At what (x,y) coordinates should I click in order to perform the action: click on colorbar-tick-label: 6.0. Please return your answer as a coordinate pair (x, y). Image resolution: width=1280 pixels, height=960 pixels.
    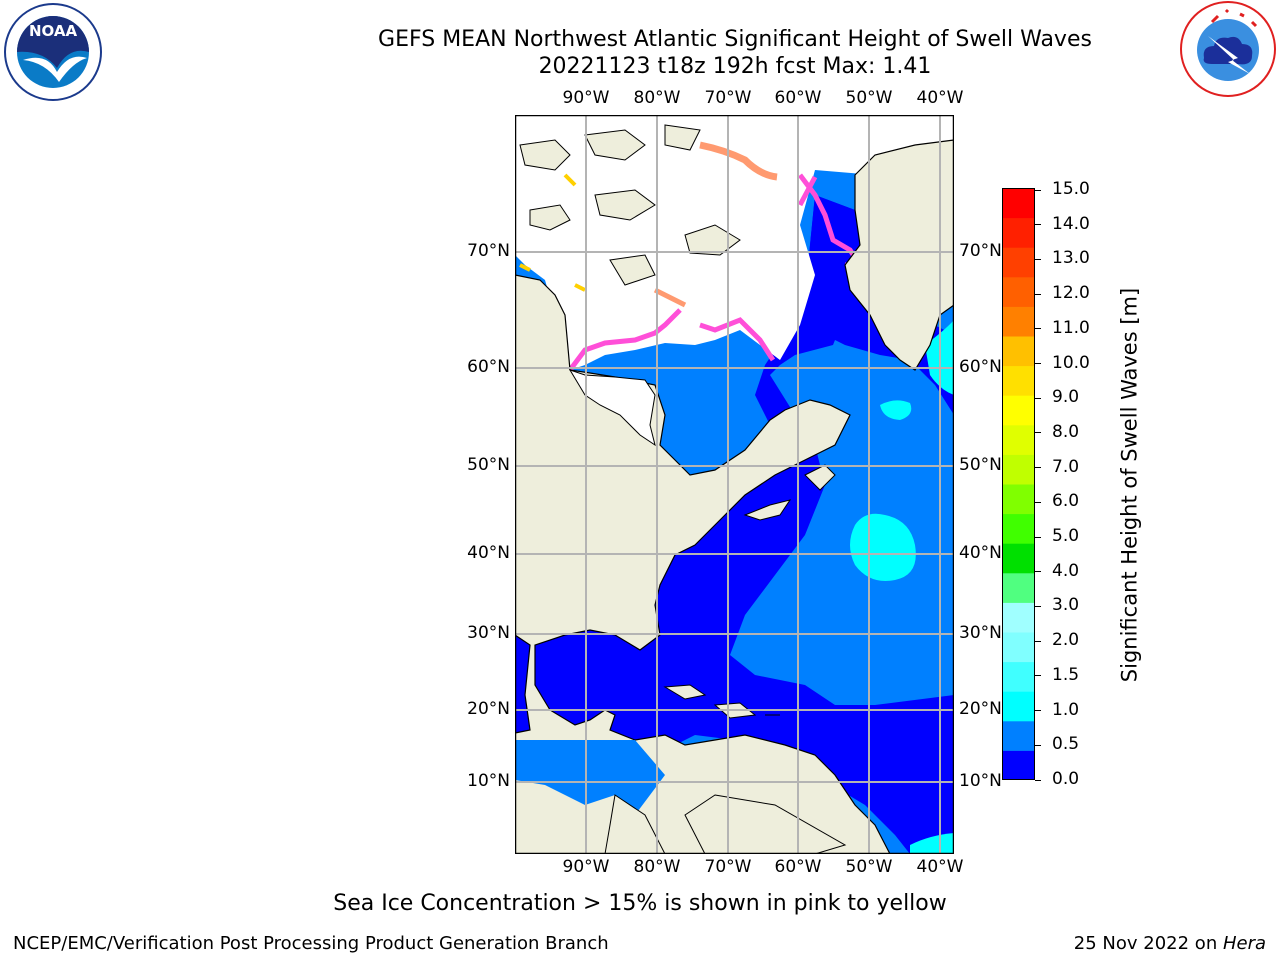
    Looking at the image, I should click on (1066, 501).